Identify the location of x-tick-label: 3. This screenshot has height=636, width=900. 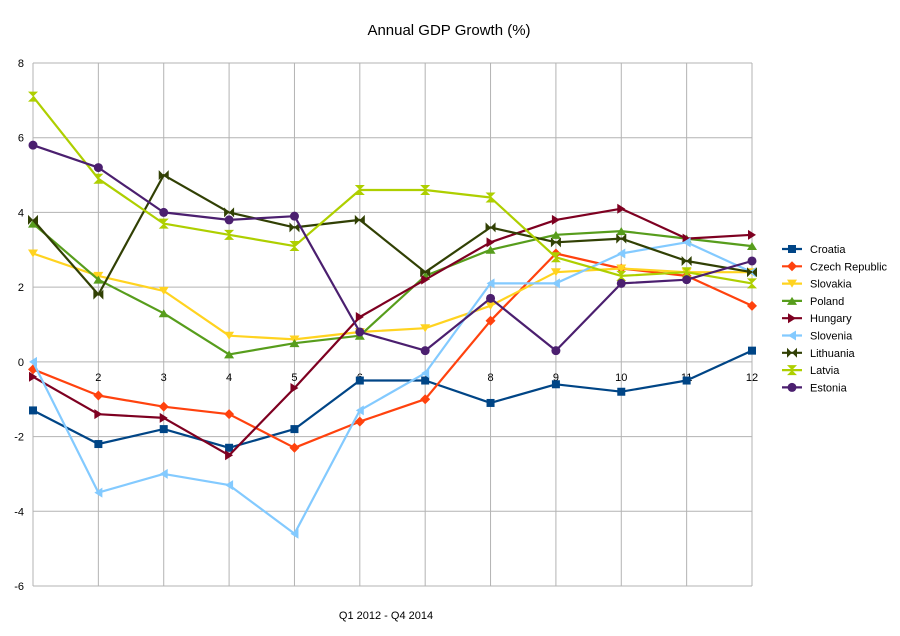
(164, 378).